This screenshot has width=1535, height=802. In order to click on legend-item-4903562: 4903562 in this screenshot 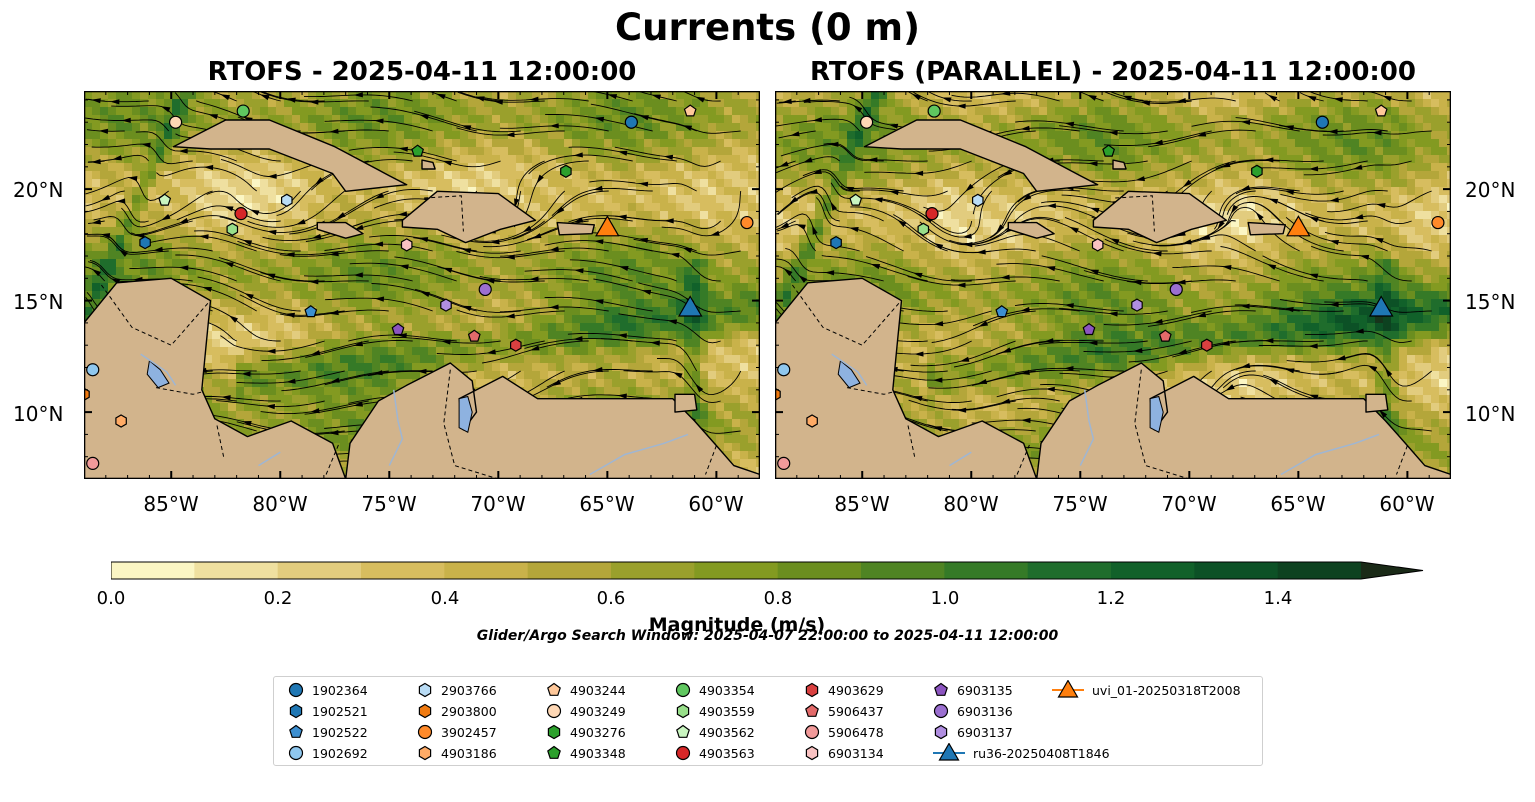, I will do `click(714, 732)`.